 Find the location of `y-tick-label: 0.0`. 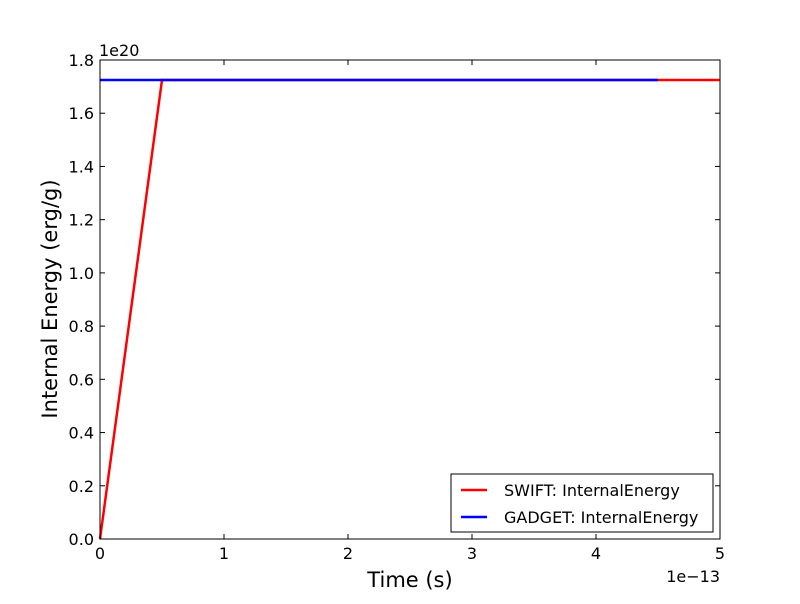

y-tick-label: 0.0 is located at coordinates (81, 539).